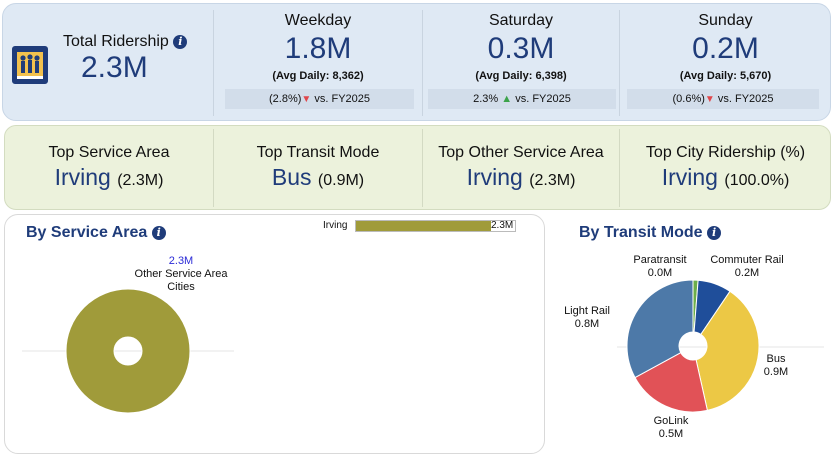  What do you see at coordinates (125, 42) in the screenshot?
I see `total-ridership-label: Total Ridership i` at bounding box center [125, 42].